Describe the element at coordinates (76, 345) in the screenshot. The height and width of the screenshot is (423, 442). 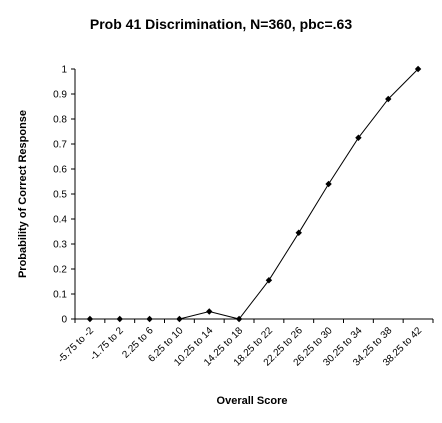
I see `x-tick-label: -5.75 to -2` at that location.